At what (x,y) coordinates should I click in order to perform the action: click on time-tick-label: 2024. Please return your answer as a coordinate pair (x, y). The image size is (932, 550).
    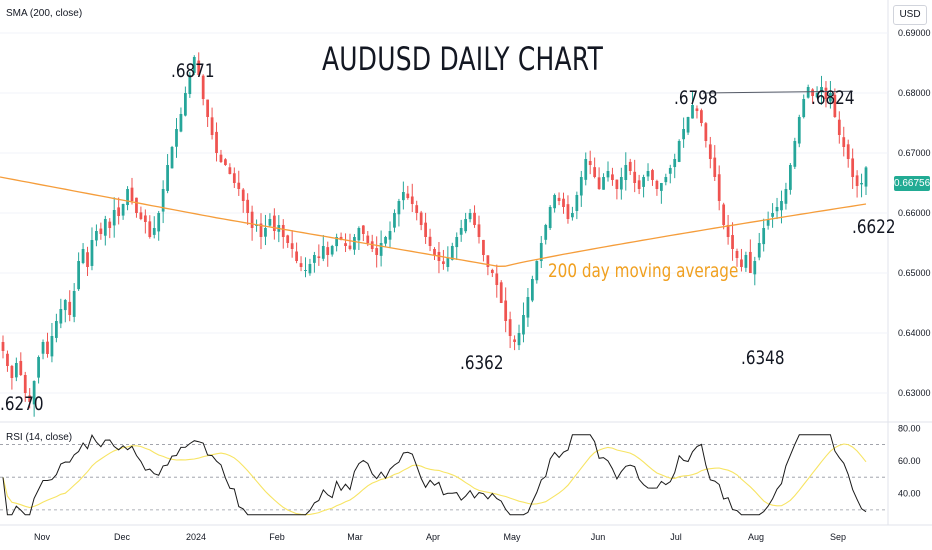
    Looking at the image, I should click on (196, 537).